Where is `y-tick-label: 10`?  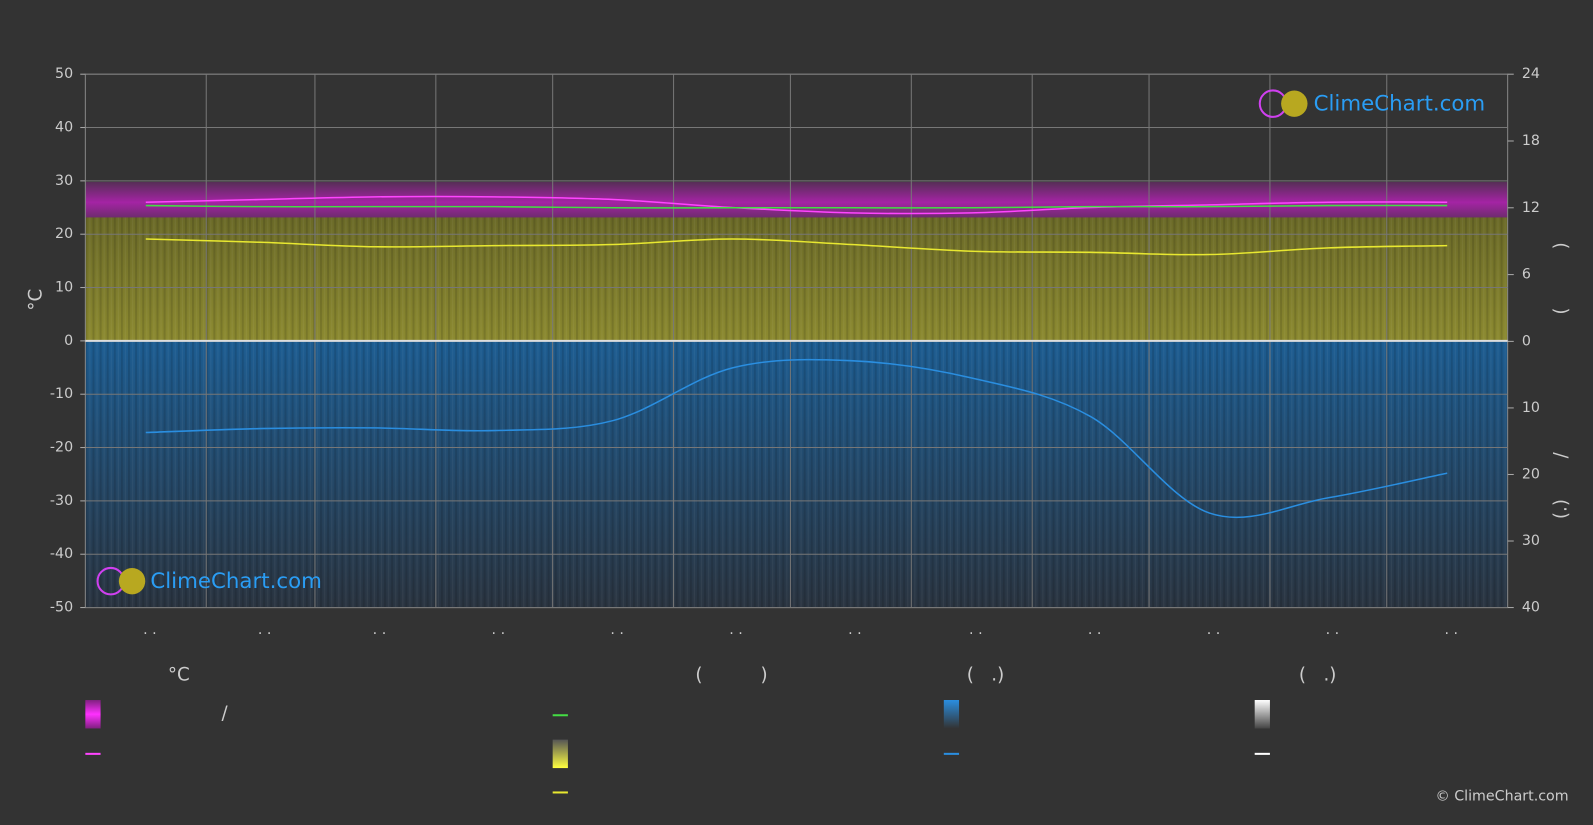 y-tick-label: 10 is located at coordinates (64, 288).